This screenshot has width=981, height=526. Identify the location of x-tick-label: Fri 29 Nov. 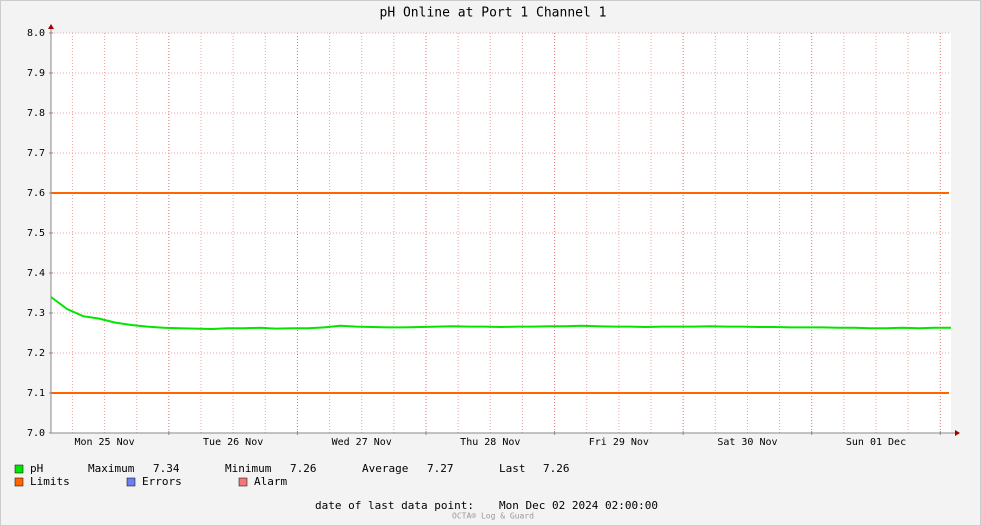
(619, 442).